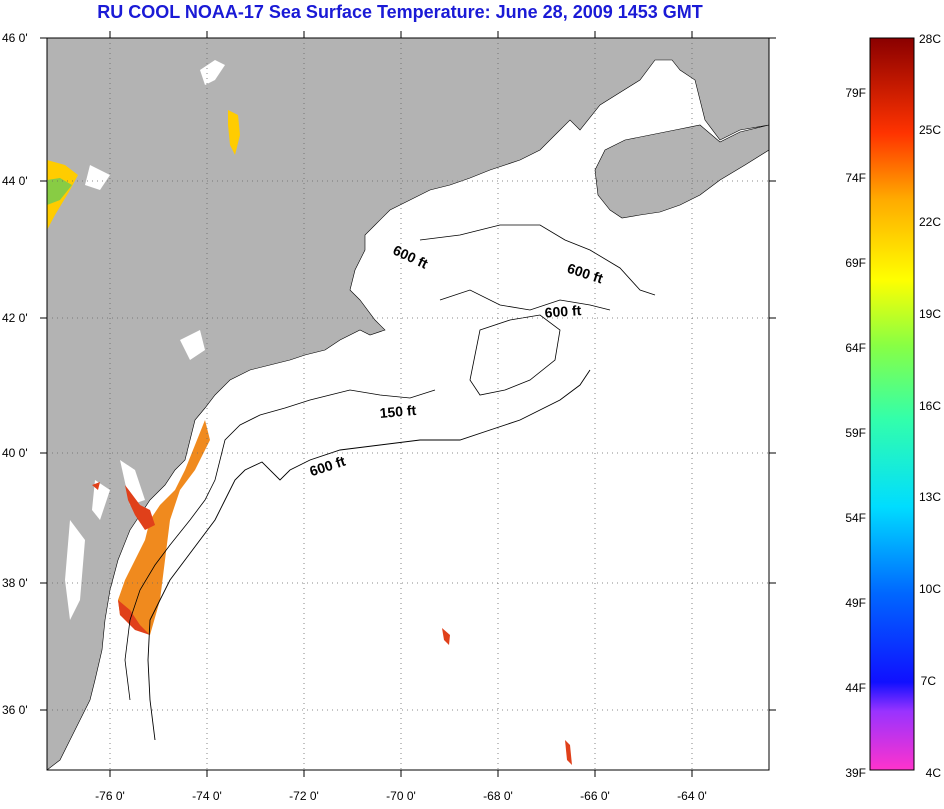  I want to click on colorbar-f-label: 59F, so click(855, 433).